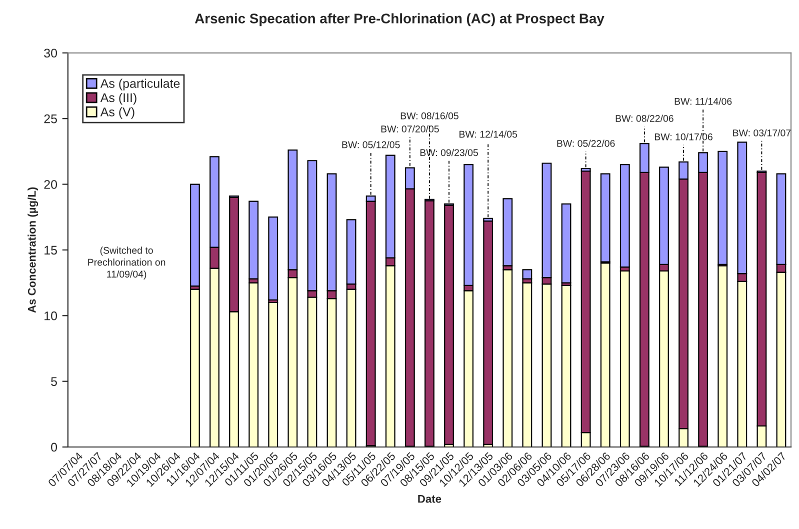  What do you see at coordinates (586, 143) in the screenshot?
I see `annotation: BW: 05/22/06` at bounding box center [586, 143].